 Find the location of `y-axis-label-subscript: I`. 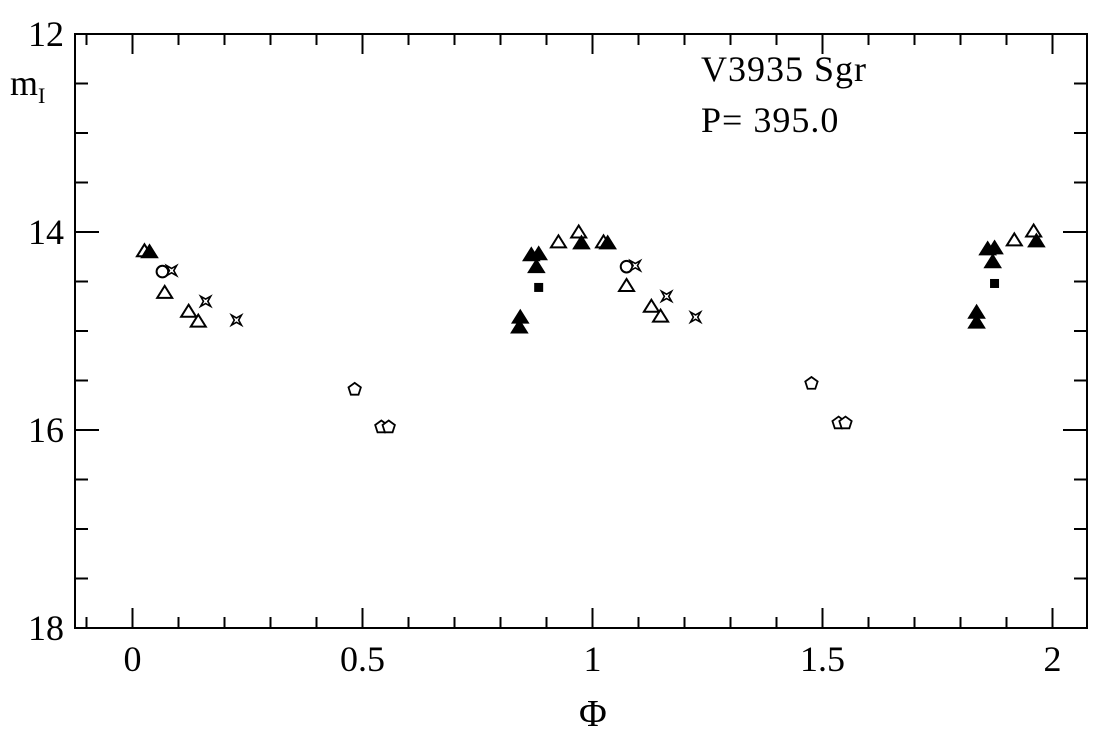

y-axis-label-subscript: I is located at coordinates (42, 96).